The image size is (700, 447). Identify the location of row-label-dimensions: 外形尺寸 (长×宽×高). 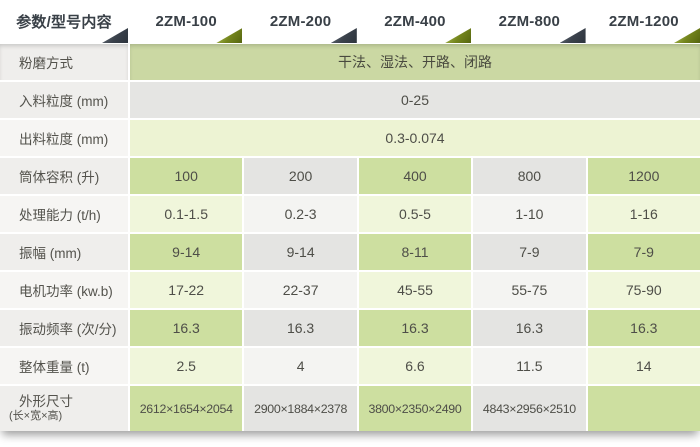
(64, 408).